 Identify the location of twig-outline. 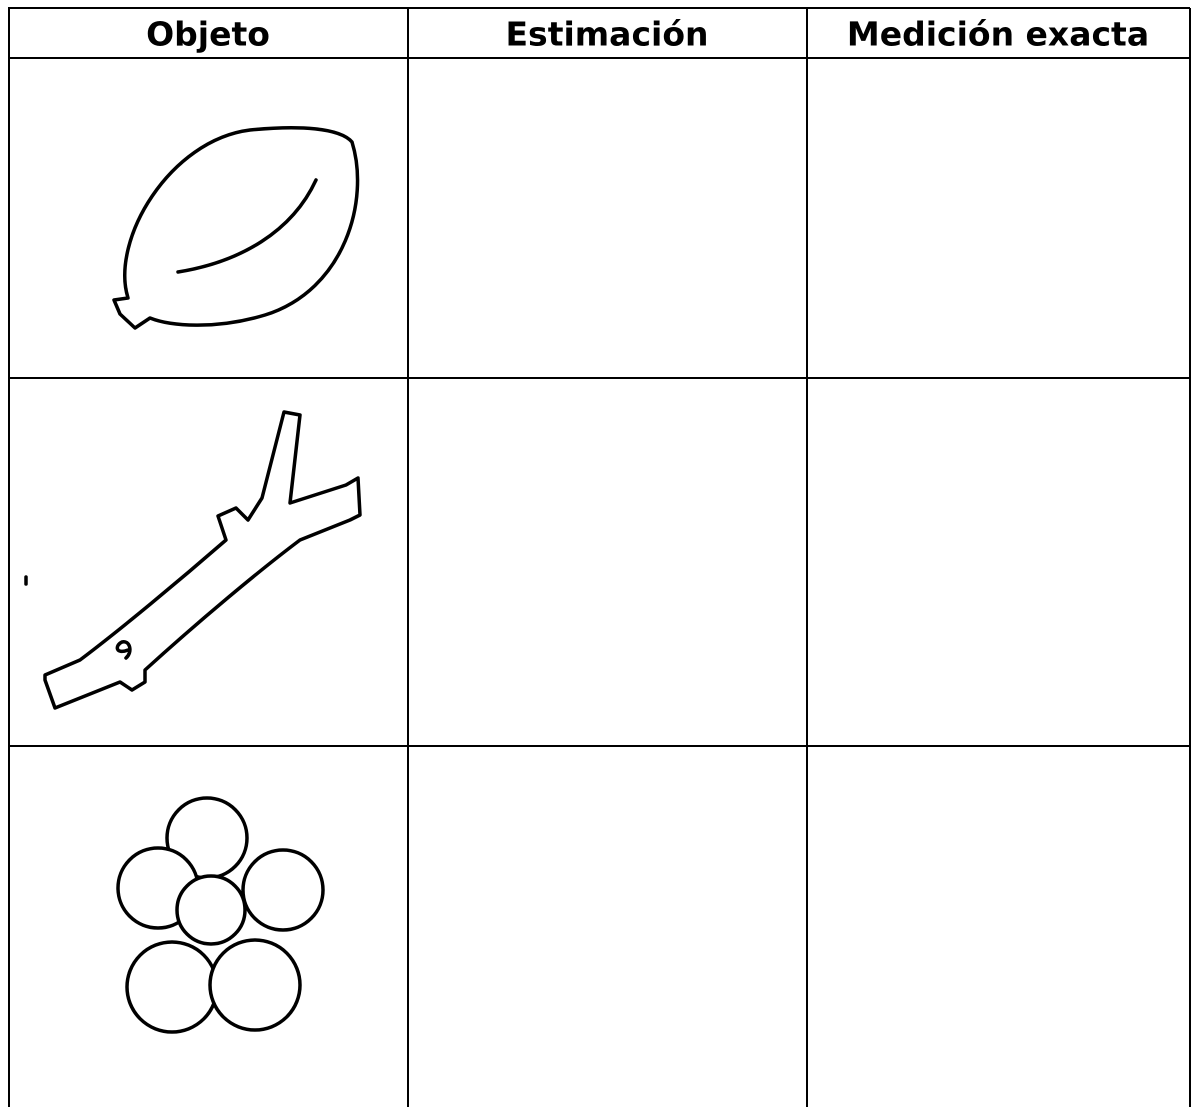
(202, 560).